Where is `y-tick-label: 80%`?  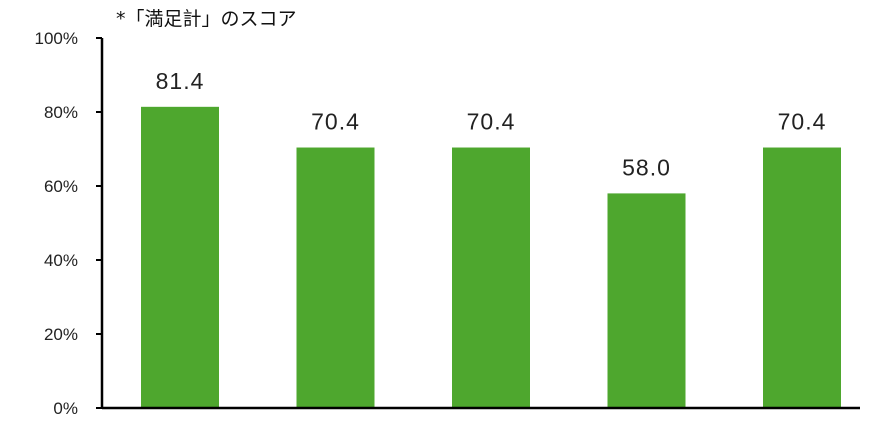
y-tick-label: 80% is located at coordinates (61, 112).